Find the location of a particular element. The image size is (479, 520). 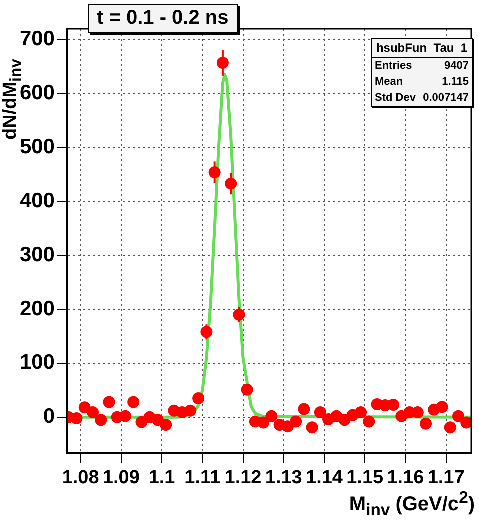

x-tick-label: 1.08 is located at coordinates (81, 478).